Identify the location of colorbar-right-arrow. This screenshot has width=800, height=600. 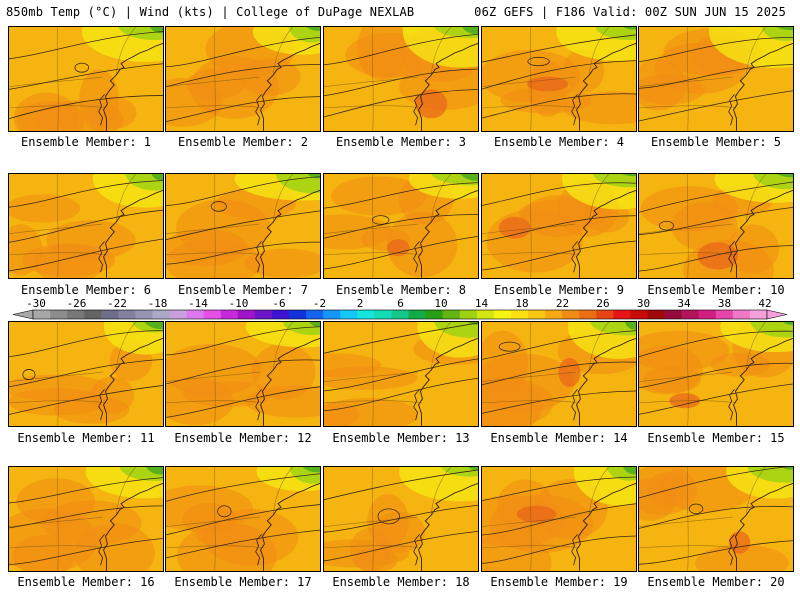
(777, 314).